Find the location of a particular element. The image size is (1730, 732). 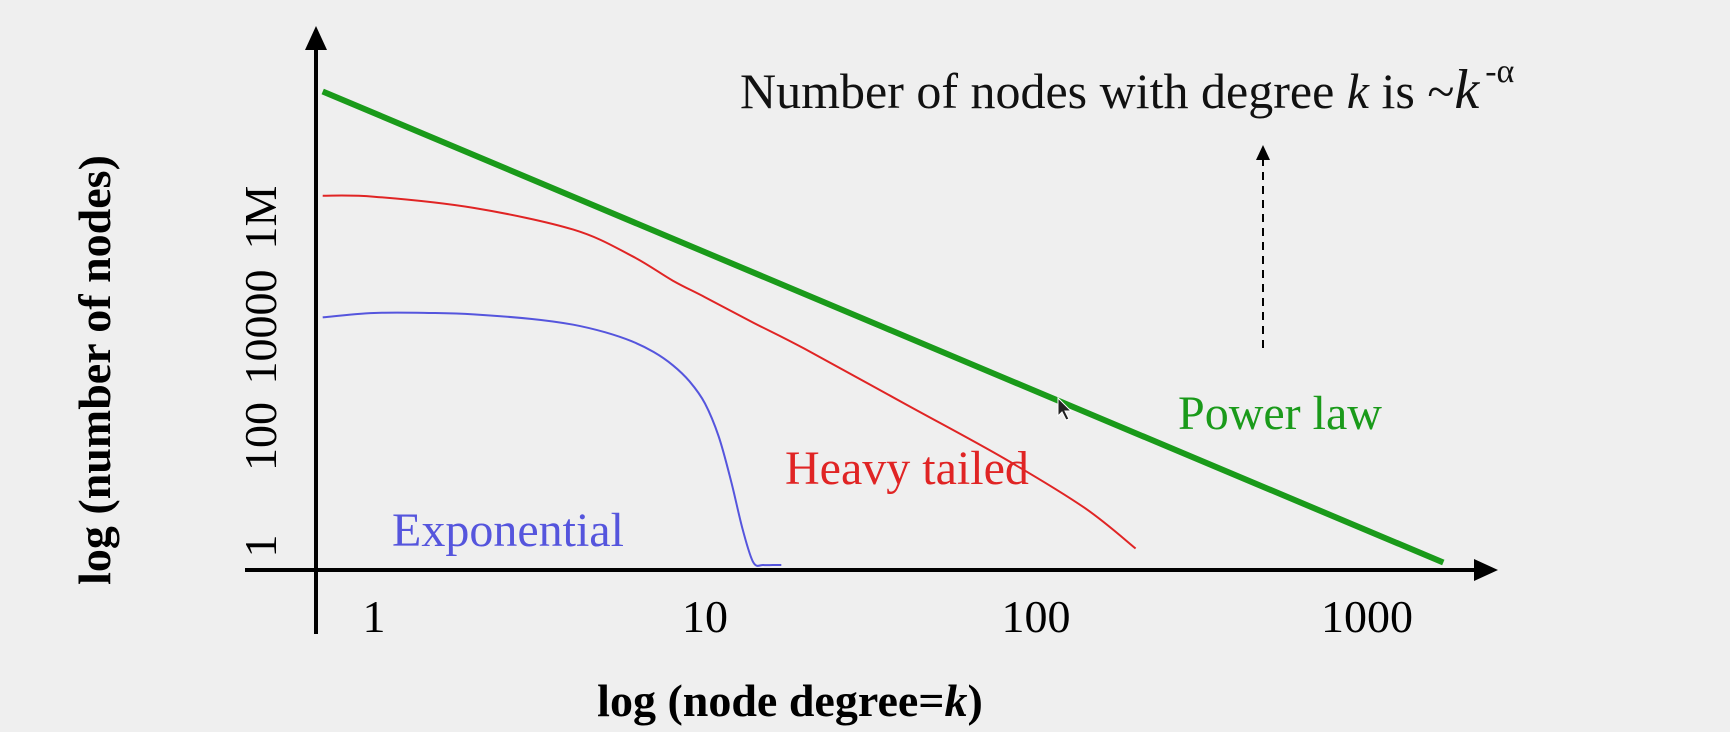

annotation-var: k is located at coordinates (1358, 91).